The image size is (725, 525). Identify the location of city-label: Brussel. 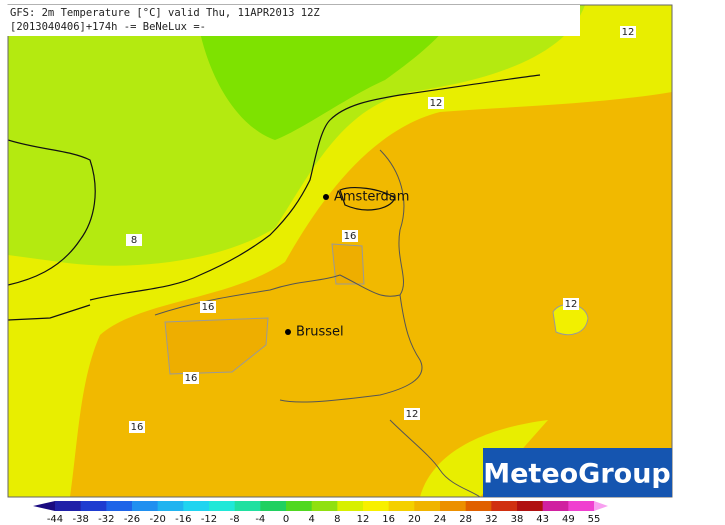
(320, 332).